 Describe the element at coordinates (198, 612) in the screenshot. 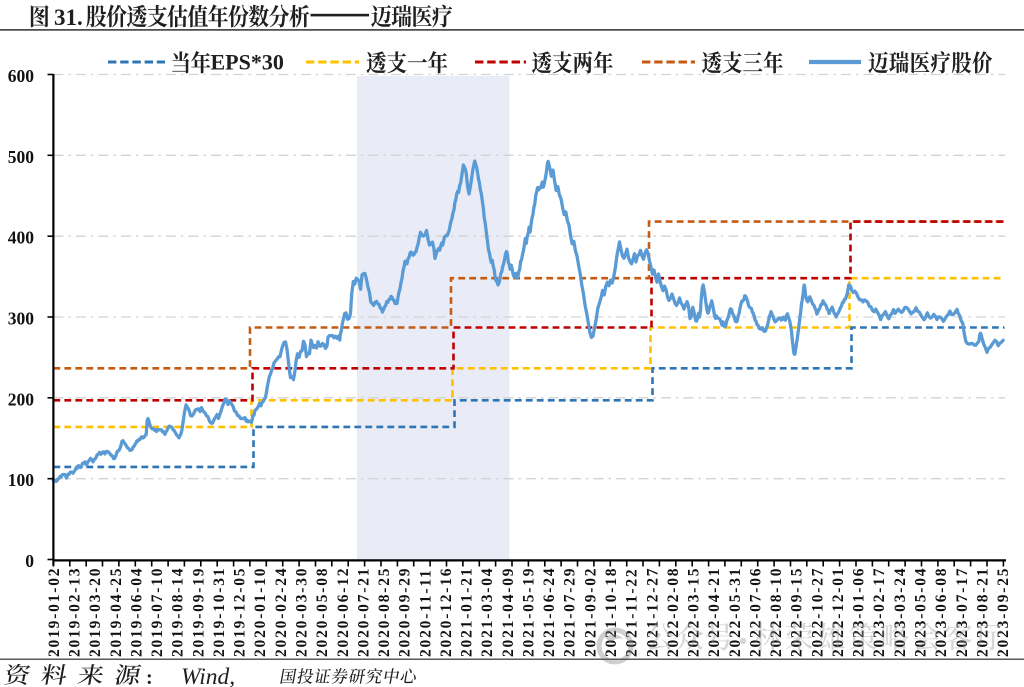

I see `svg-text: 2019-09-19` at that location.